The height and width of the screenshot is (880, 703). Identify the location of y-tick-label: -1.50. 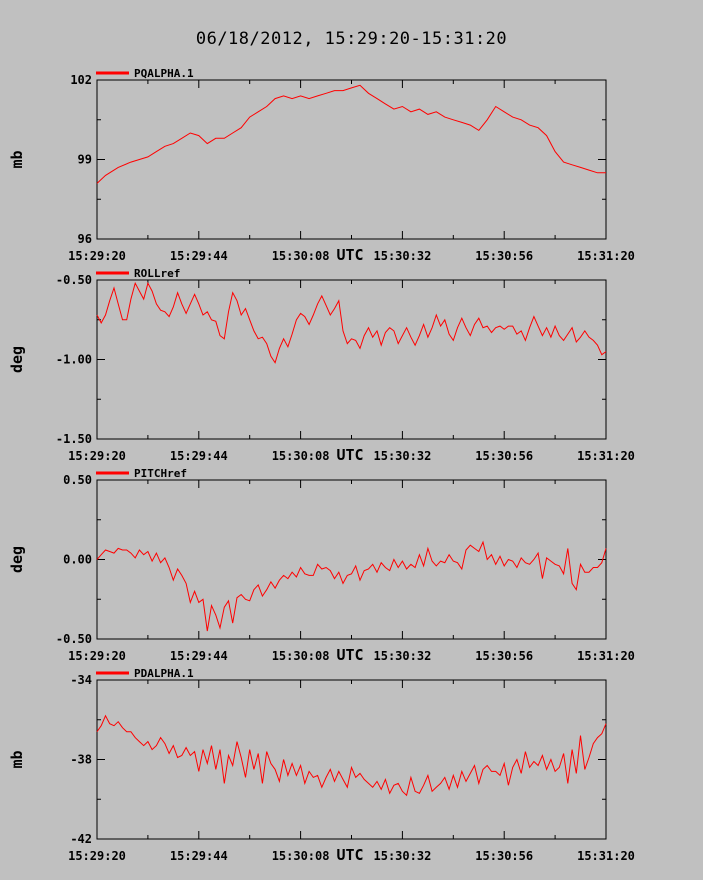
(74, 439).